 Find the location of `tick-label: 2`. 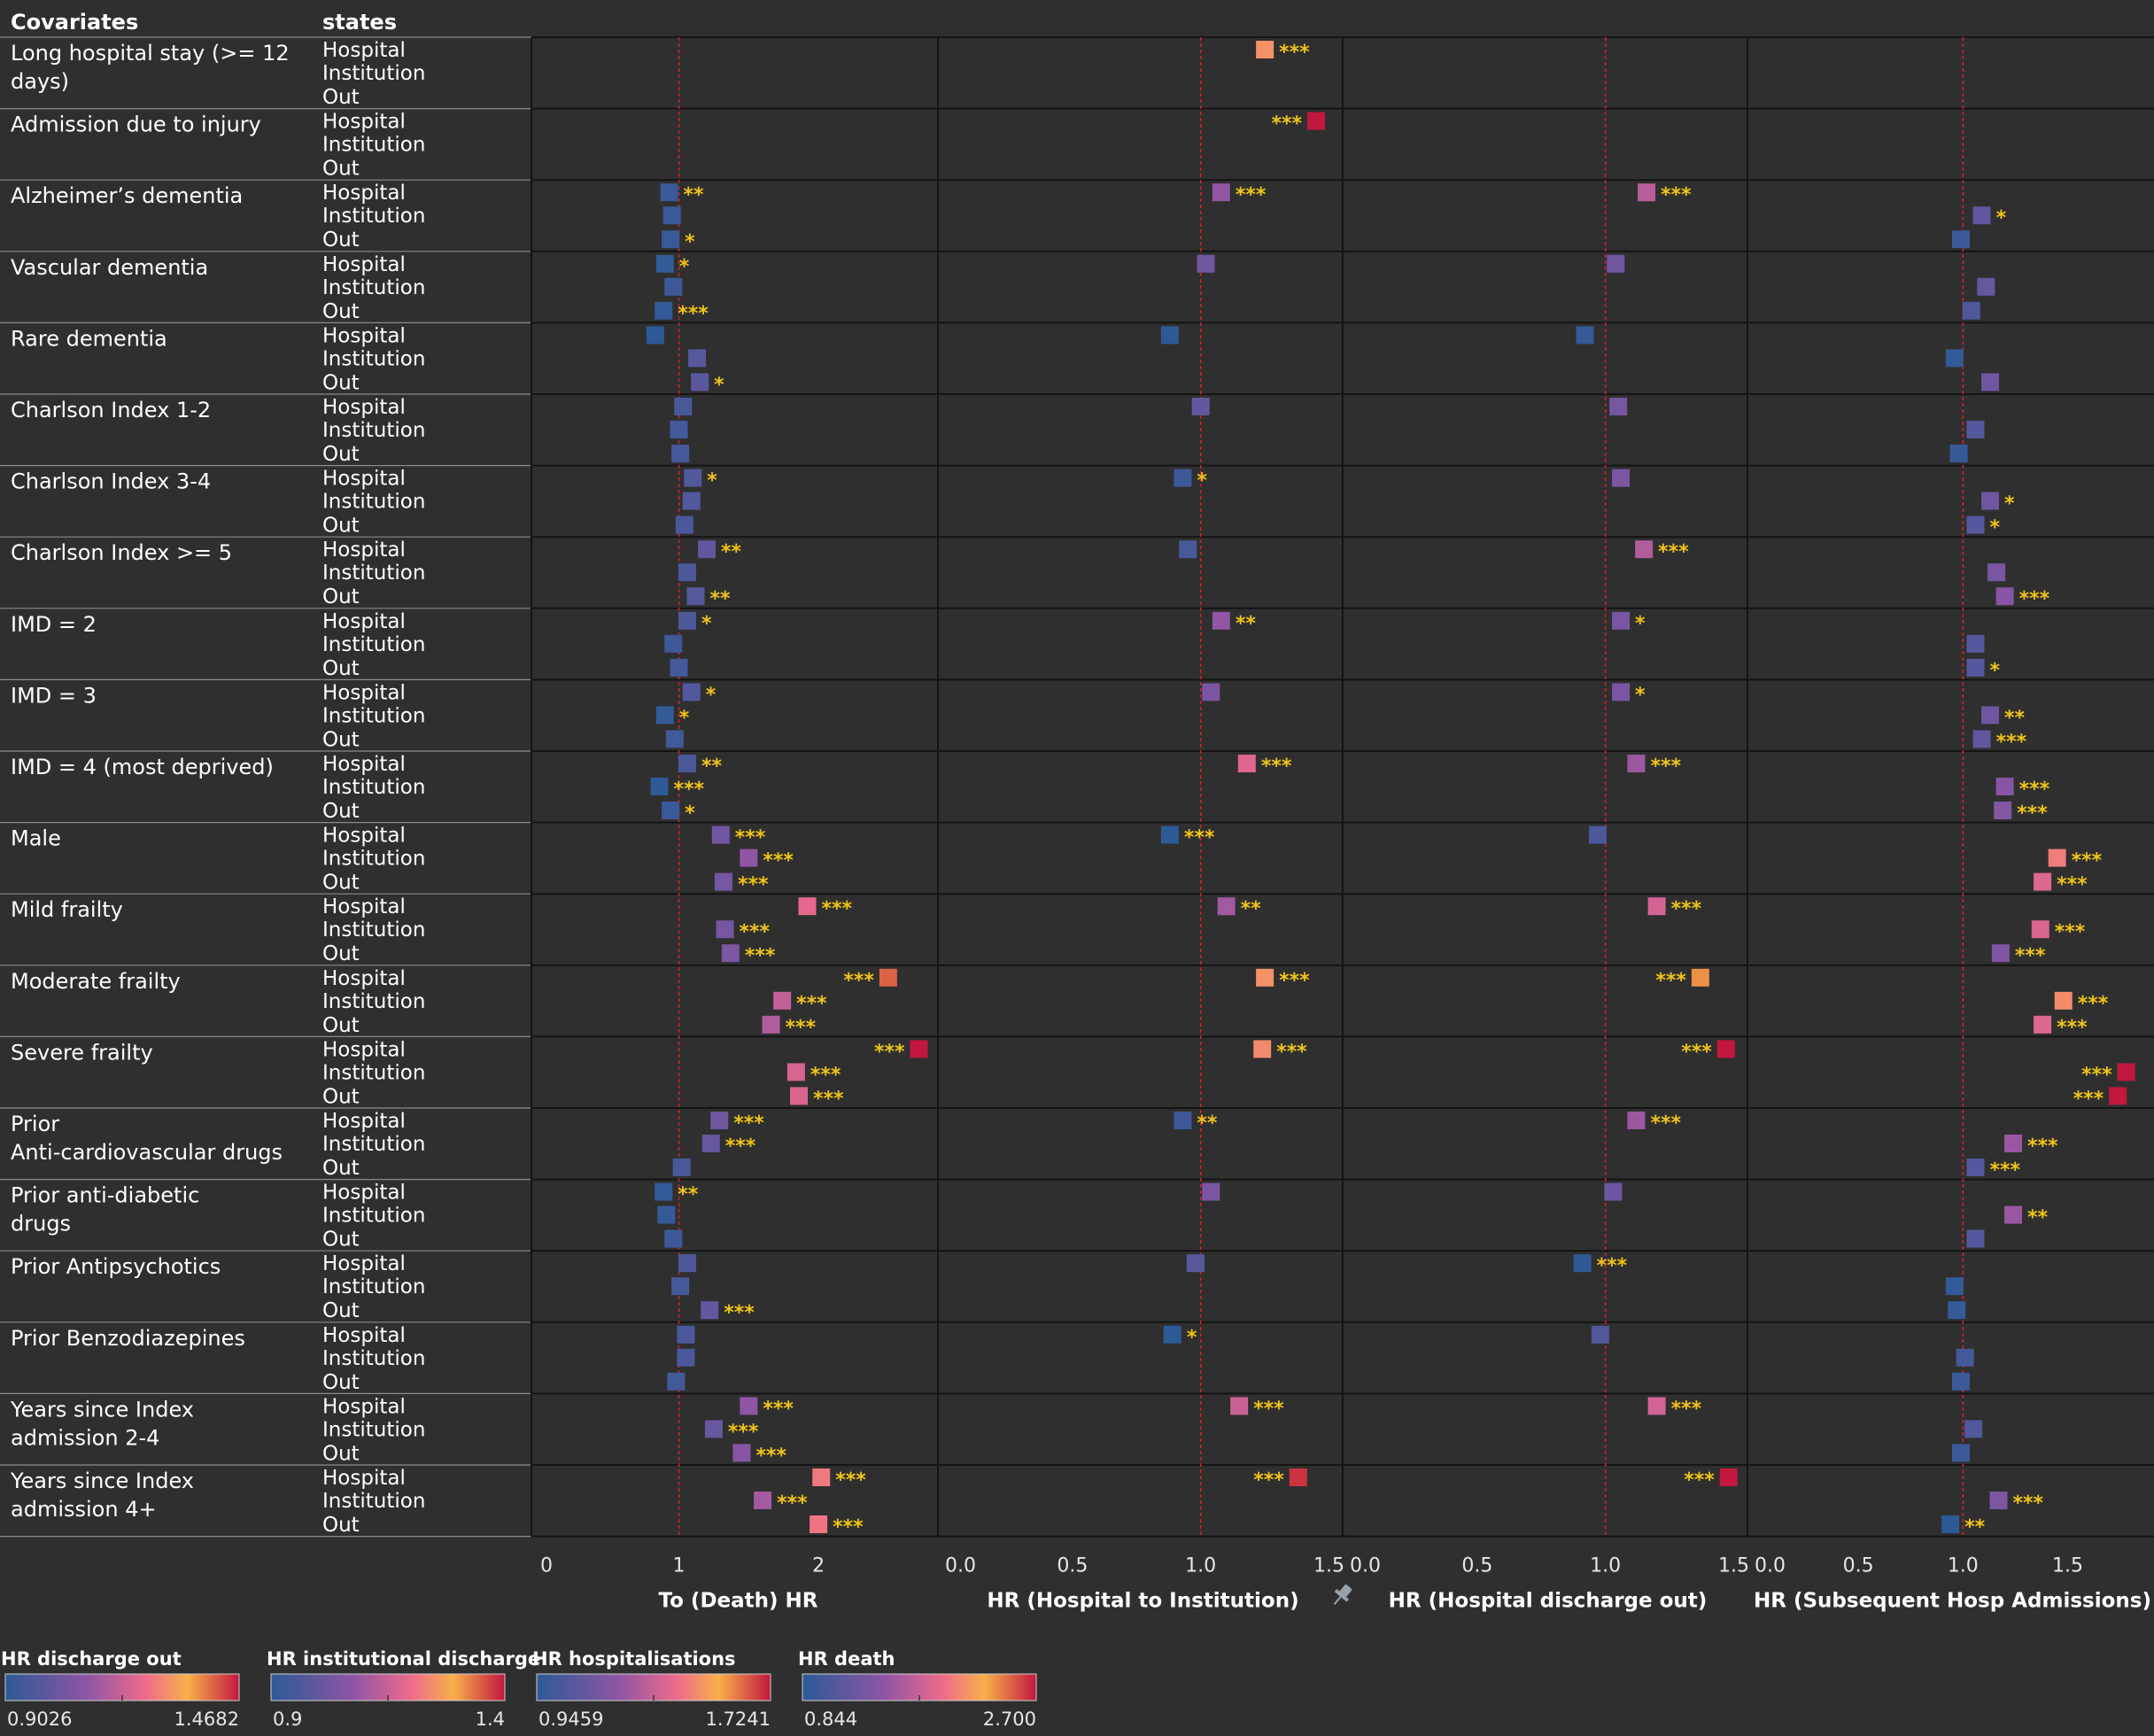

tick-label: 2 is located at coordinates (818, 1566).